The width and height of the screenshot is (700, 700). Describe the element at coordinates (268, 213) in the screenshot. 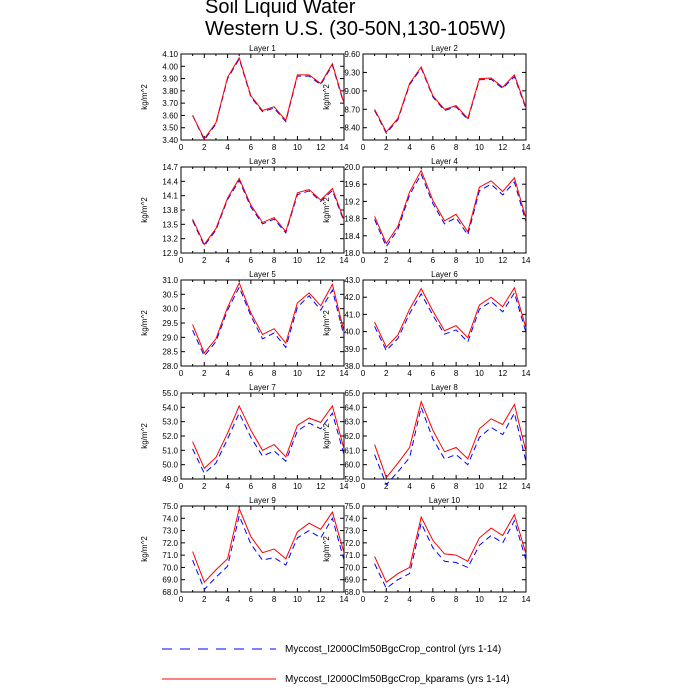

I see `panel-3-series-control-line` at that location.